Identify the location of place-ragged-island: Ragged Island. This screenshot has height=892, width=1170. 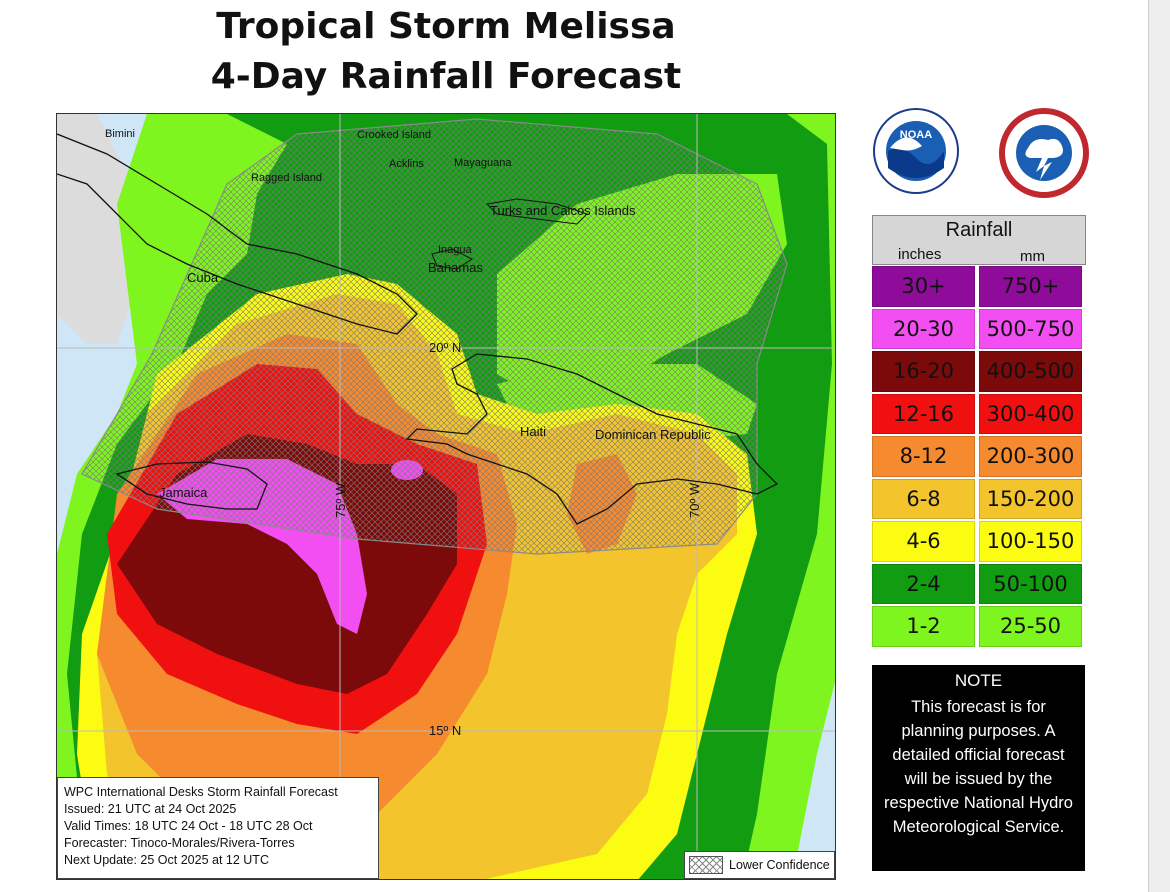
(286, 178).